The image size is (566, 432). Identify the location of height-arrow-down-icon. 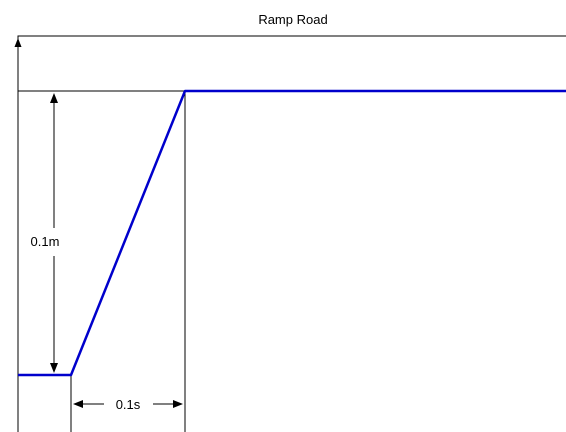
(54, 368).